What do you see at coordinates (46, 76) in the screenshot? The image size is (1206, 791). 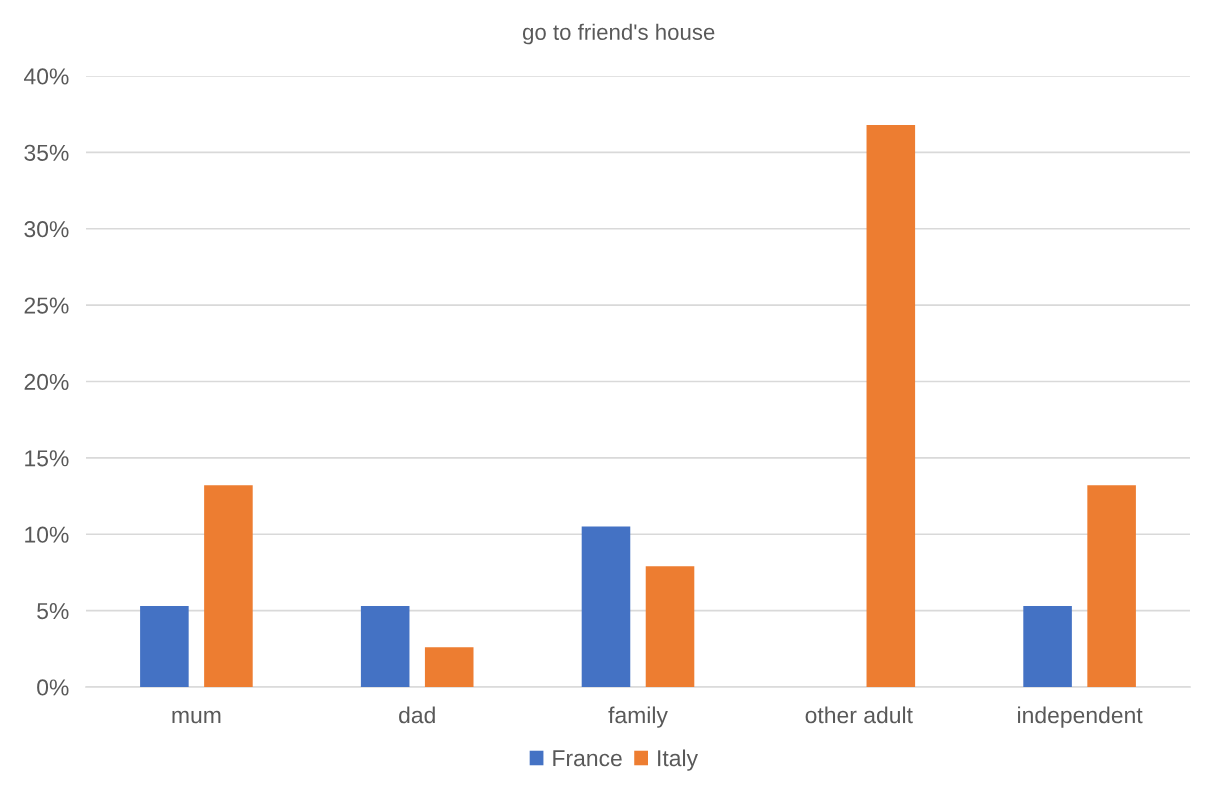 I see `y-tick-label: 40%` at bounding box center [46, 76].